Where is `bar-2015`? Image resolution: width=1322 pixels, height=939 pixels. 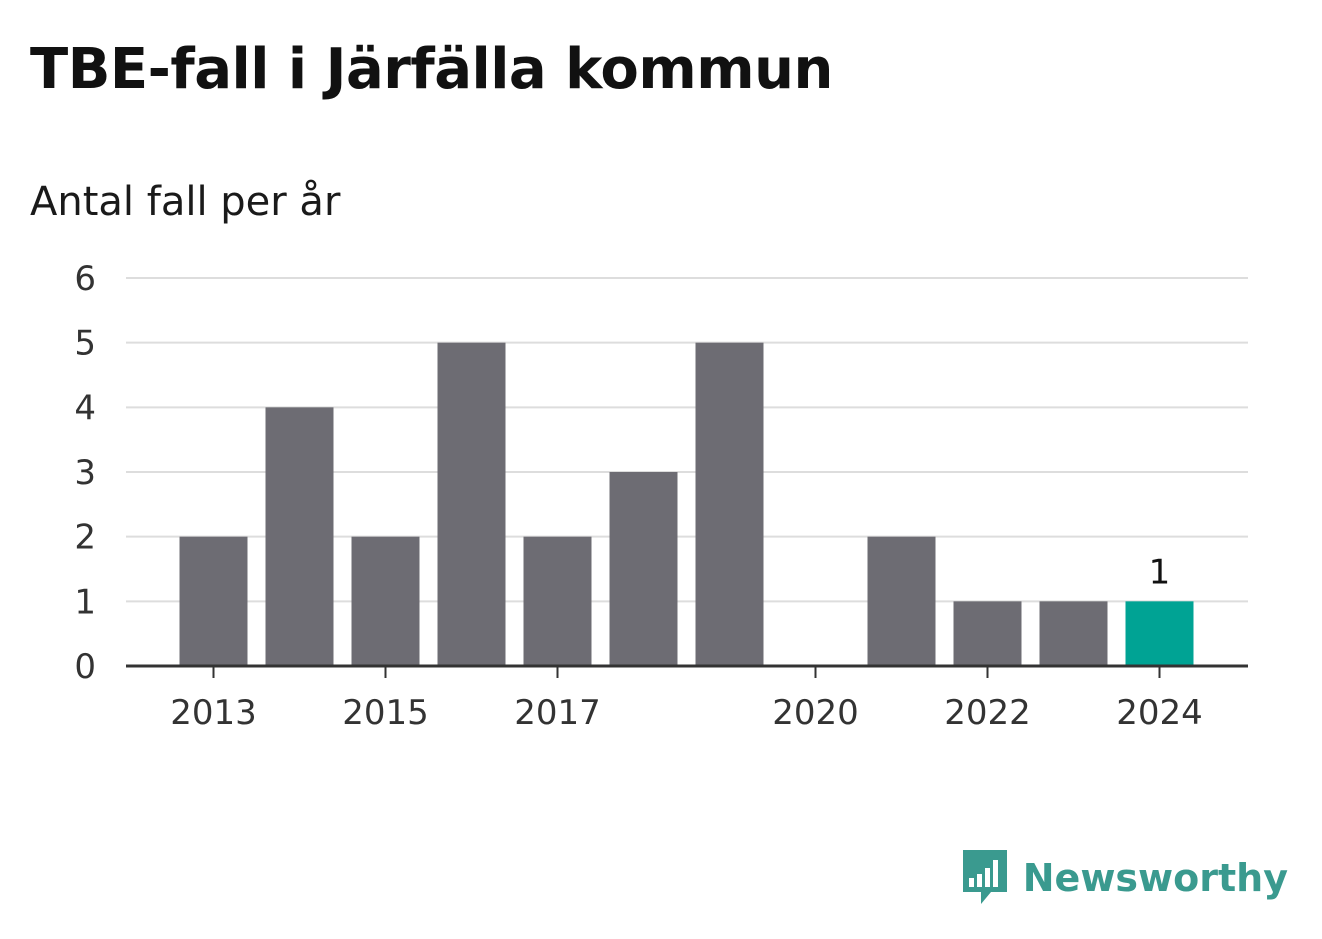 bar-2015 is located at coordinates (385, 601).